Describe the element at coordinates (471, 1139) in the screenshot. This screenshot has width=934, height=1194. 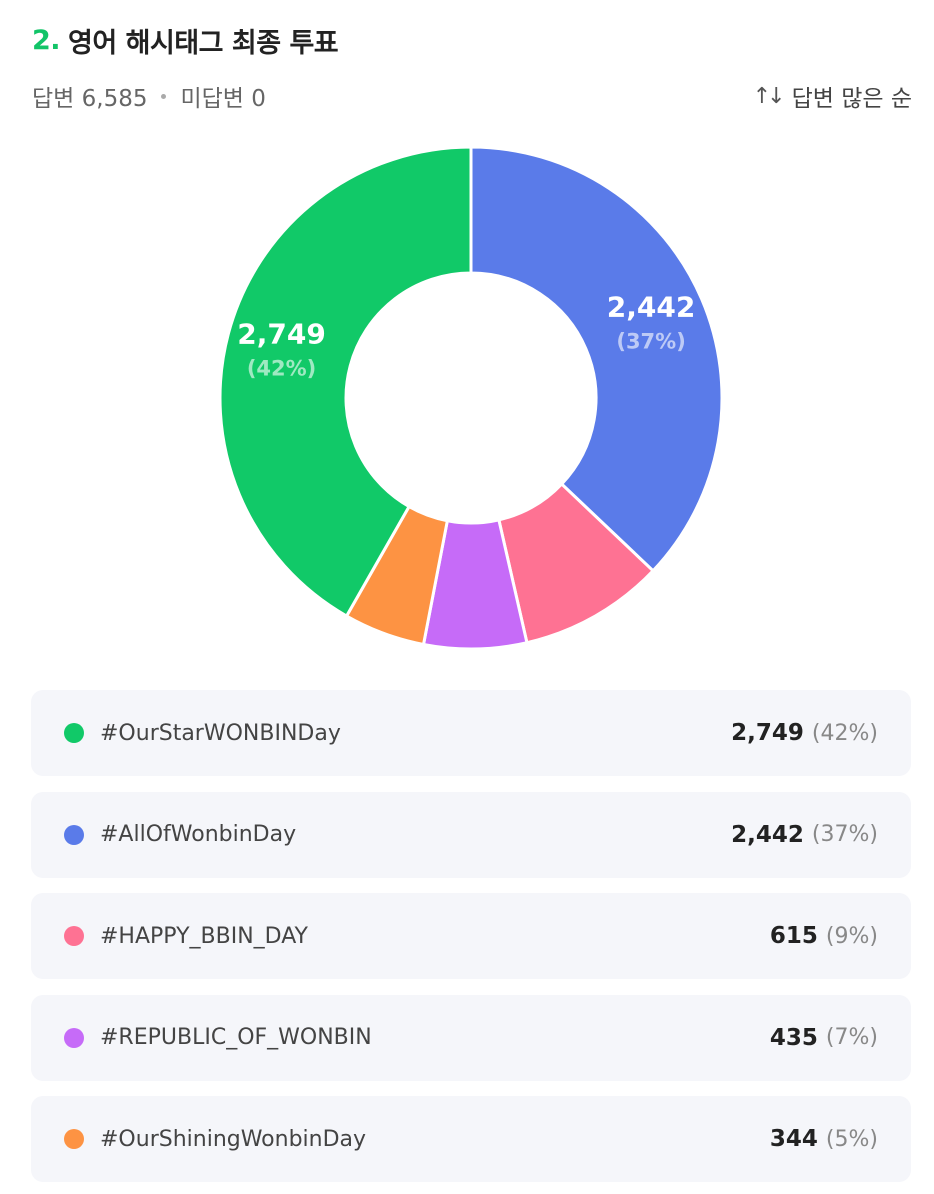
I see `option-row-ourshiningwonbinday: #OurShiningWonbinDay 344 (5%)` at that location.